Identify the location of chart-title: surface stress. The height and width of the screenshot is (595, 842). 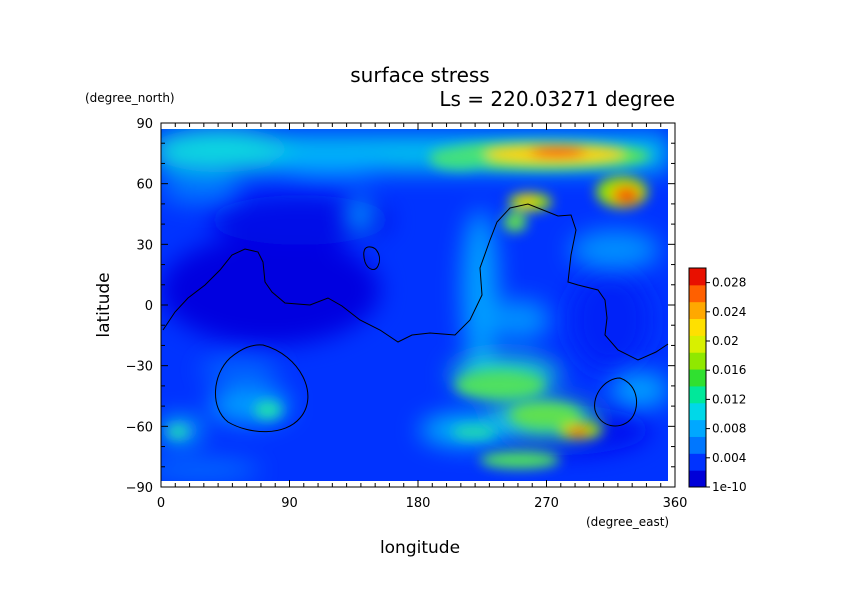
(419, 75).